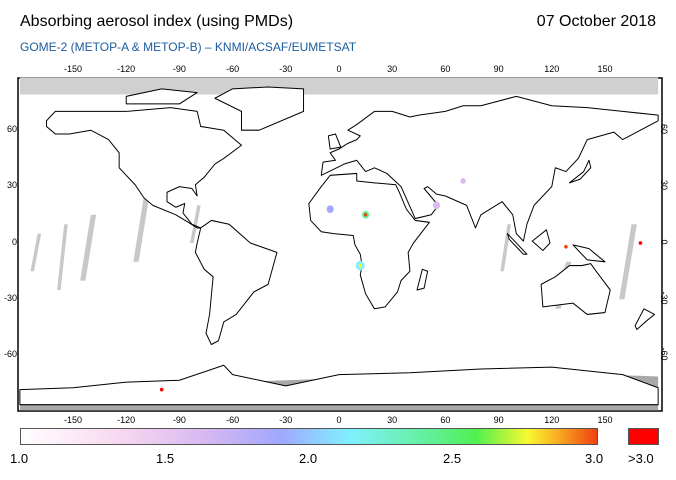 The image size is (676, 480). I want to click on new-guinea, so click(589, 253).